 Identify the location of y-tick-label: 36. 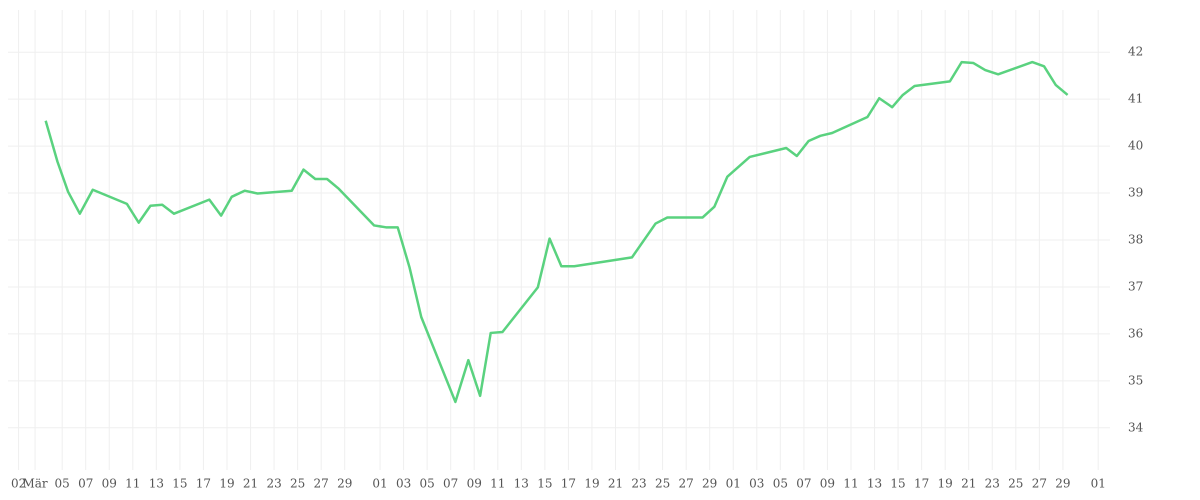
(1135, 333).